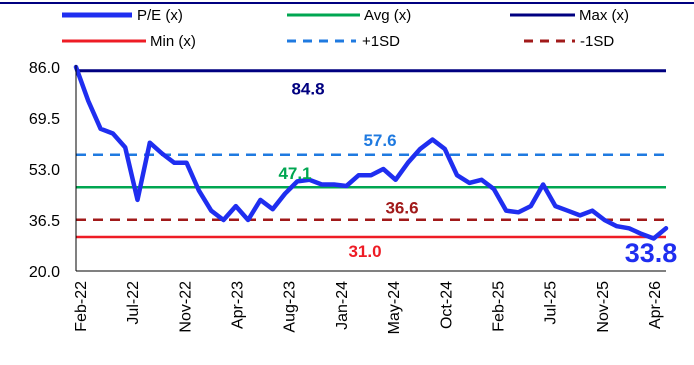 This screenshot has height=365, width=694. What do you see at coordinates (173, 41) in the screenshot?
I see `legend-label: Min (x)` at bounding box center [173, 41].